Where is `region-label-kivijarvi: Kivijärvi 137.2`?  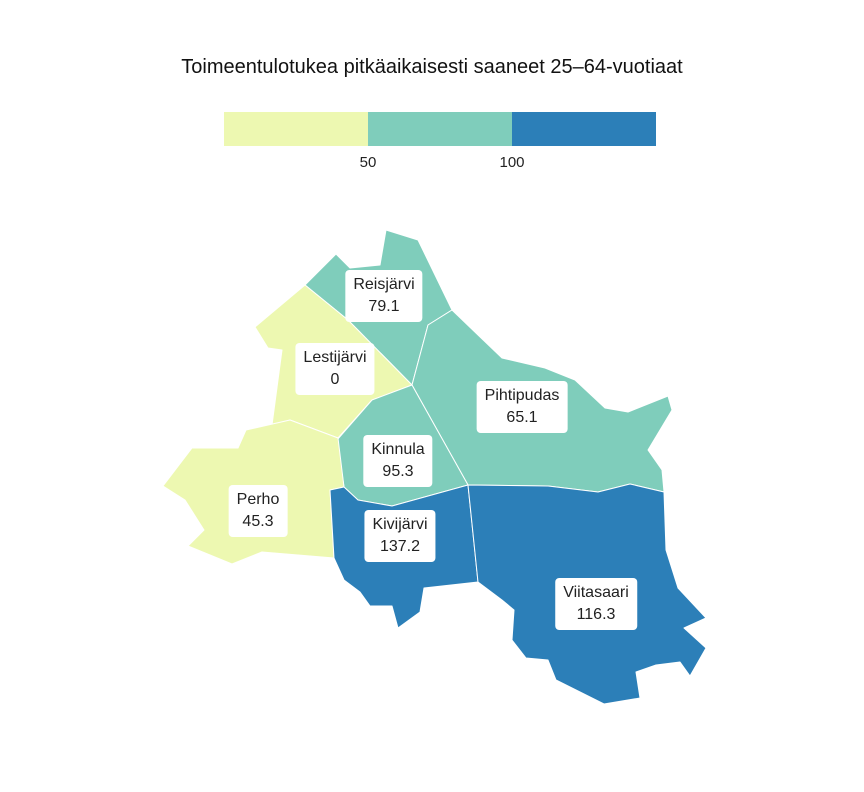
region-label-kivijarvi: Kivijärvi 137.2 is located at coordinates (400, 536).